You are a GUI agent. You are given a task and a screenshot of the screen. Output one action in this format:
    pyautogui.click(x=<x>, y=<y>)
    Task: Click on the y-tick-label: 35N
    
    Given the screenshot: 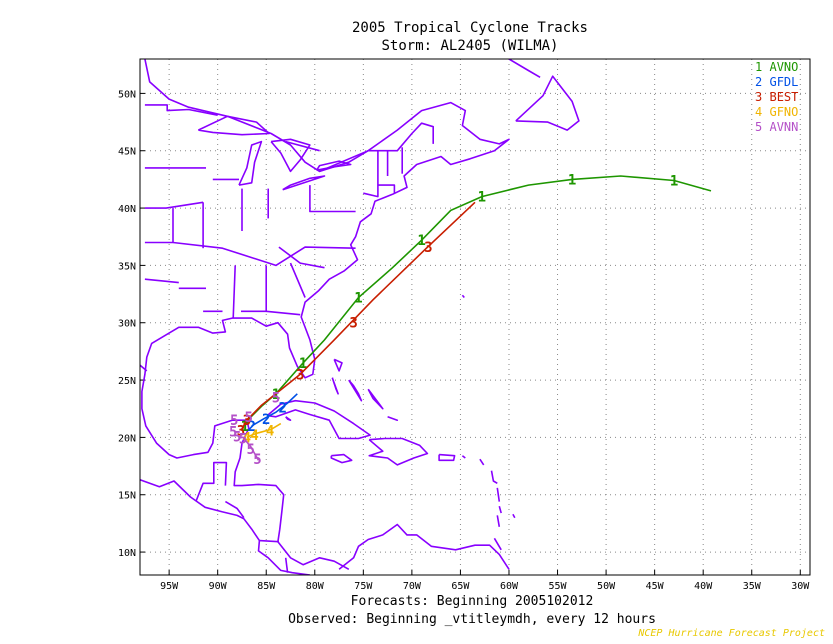 What is the action you would take?
    pyautogui.click(x=127, y=266)
    